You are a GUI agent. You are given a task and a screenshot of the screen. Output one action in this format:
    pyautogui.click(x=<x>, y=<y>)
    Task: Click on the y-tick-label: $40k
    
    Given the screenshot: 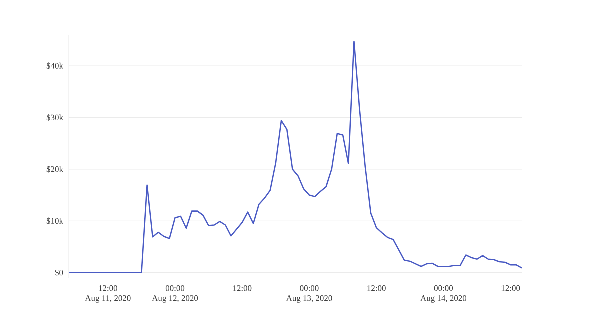 What is the action you would take?
    pyautogui.click(x=55, y=66)
    